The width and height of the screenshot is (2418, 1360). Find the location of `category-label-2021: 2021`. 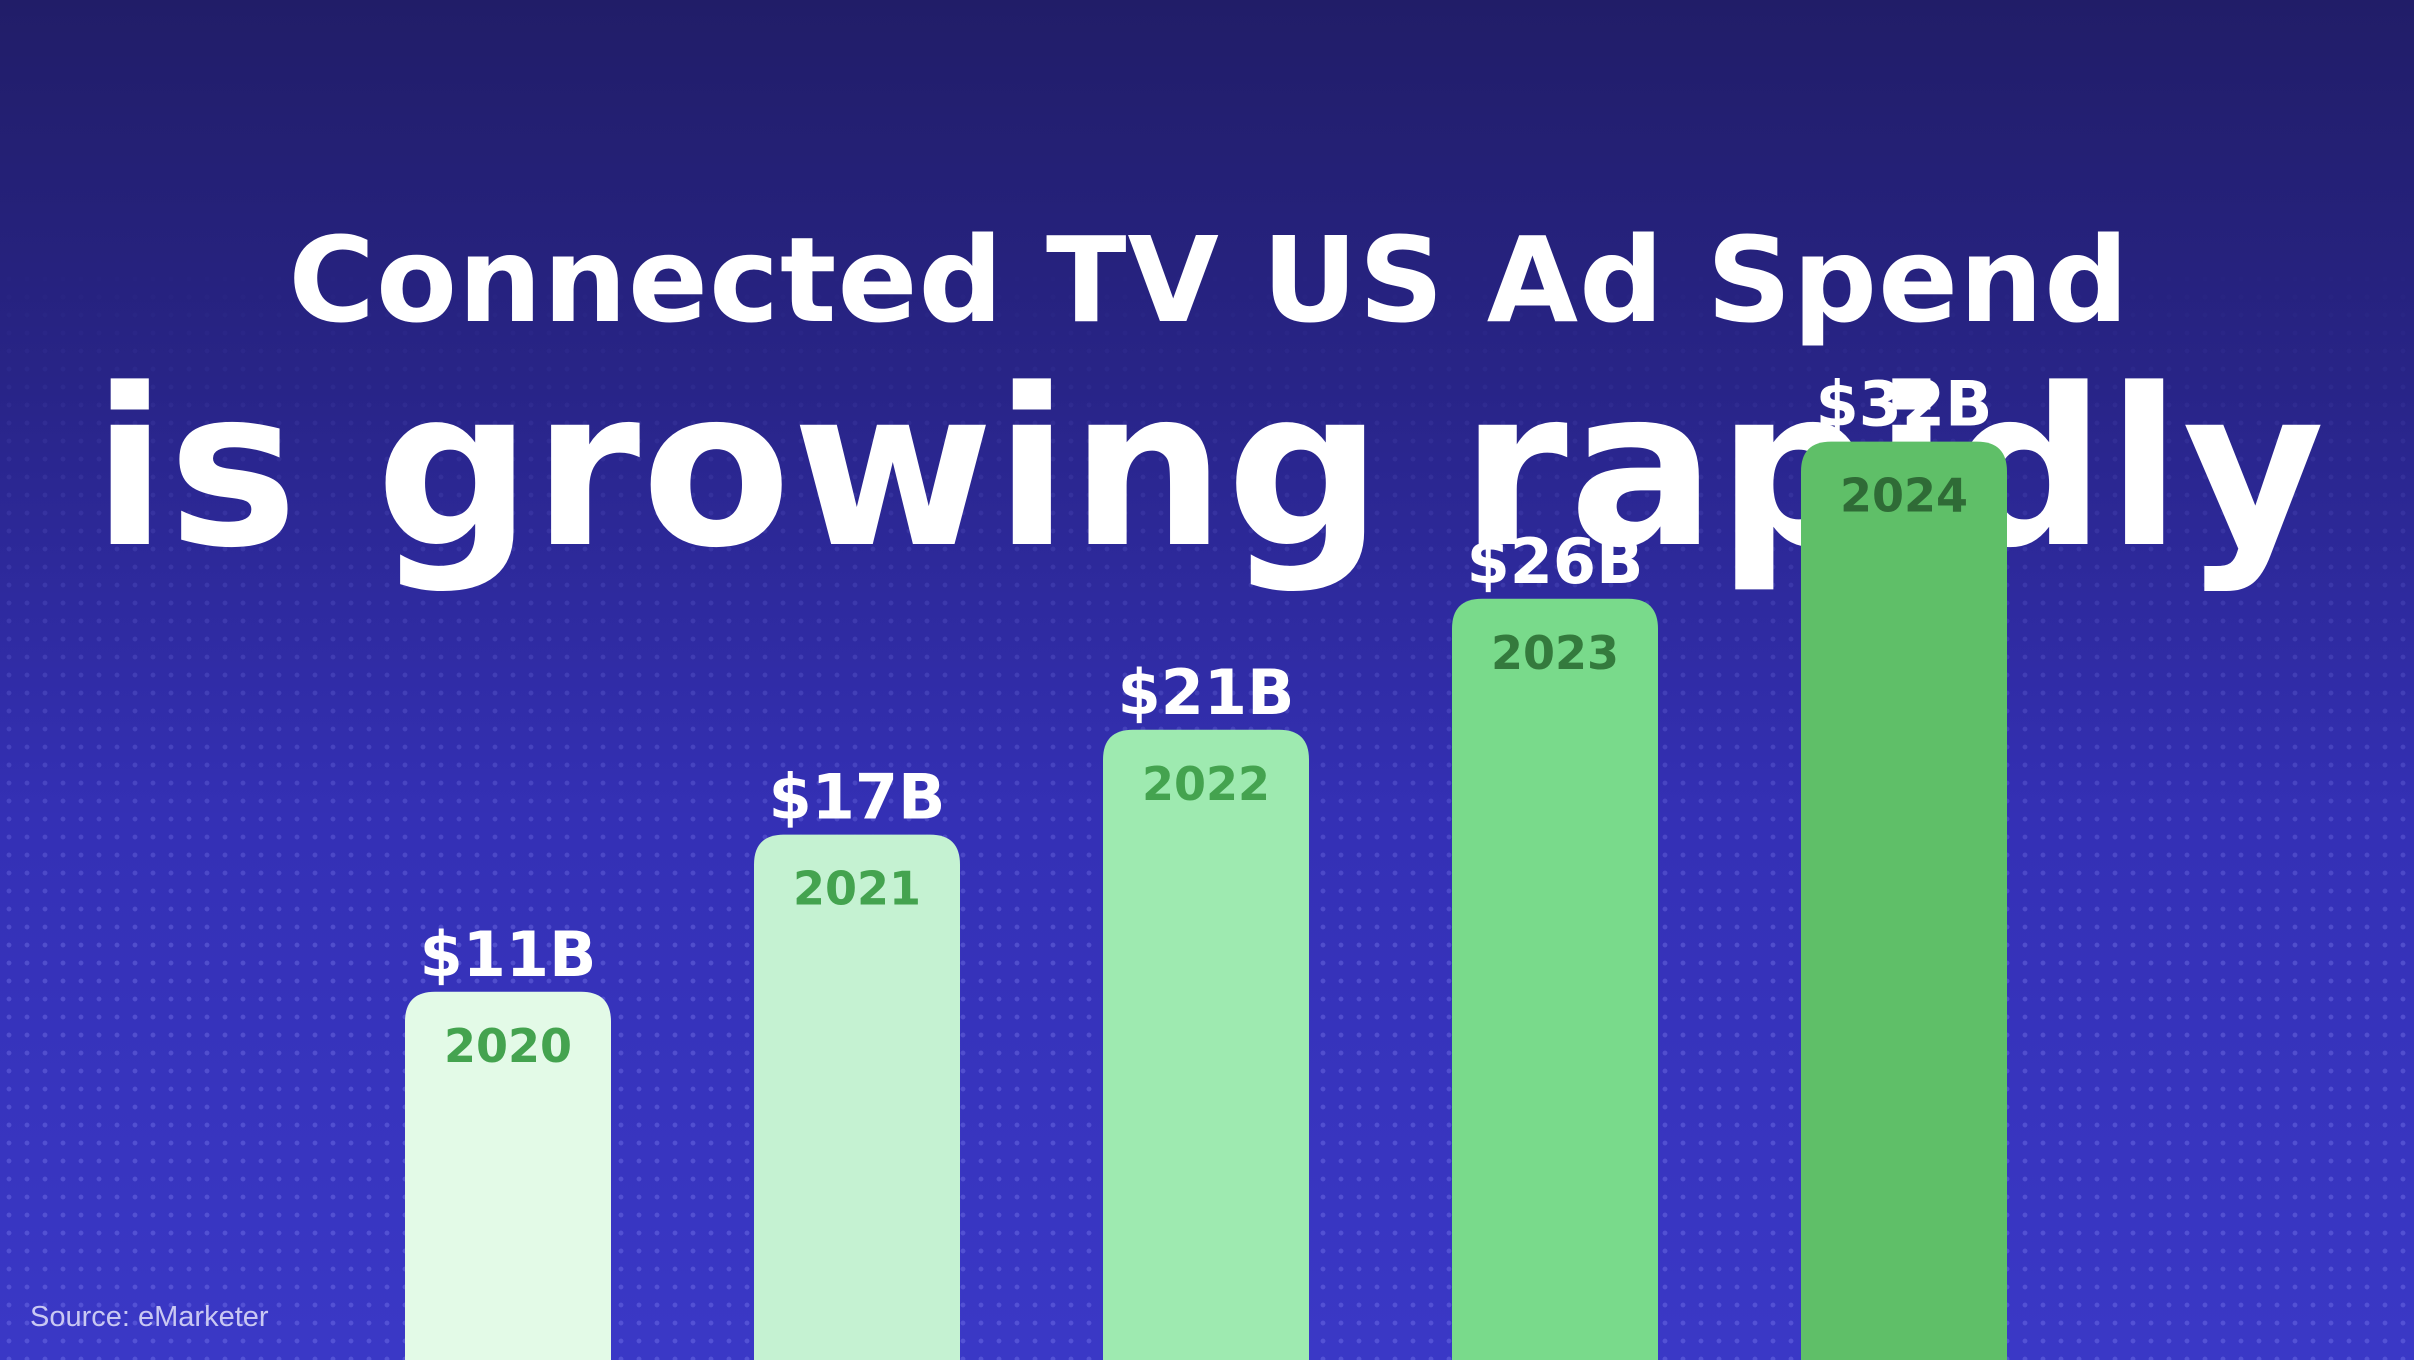

category-label-2021: 2021 is located at coordinates (857, 889).